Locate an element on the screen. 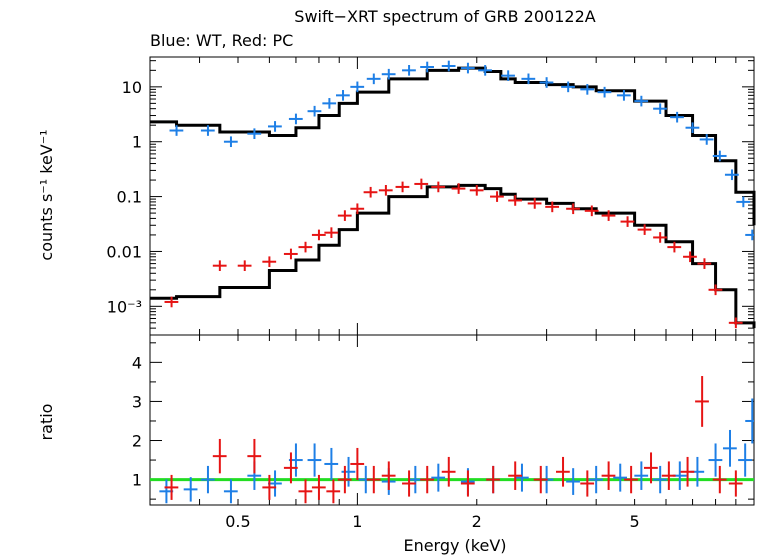 The height and width of the screenshot is (556, 758). x-tick-label: 1 is located at coordinates (357, 521).